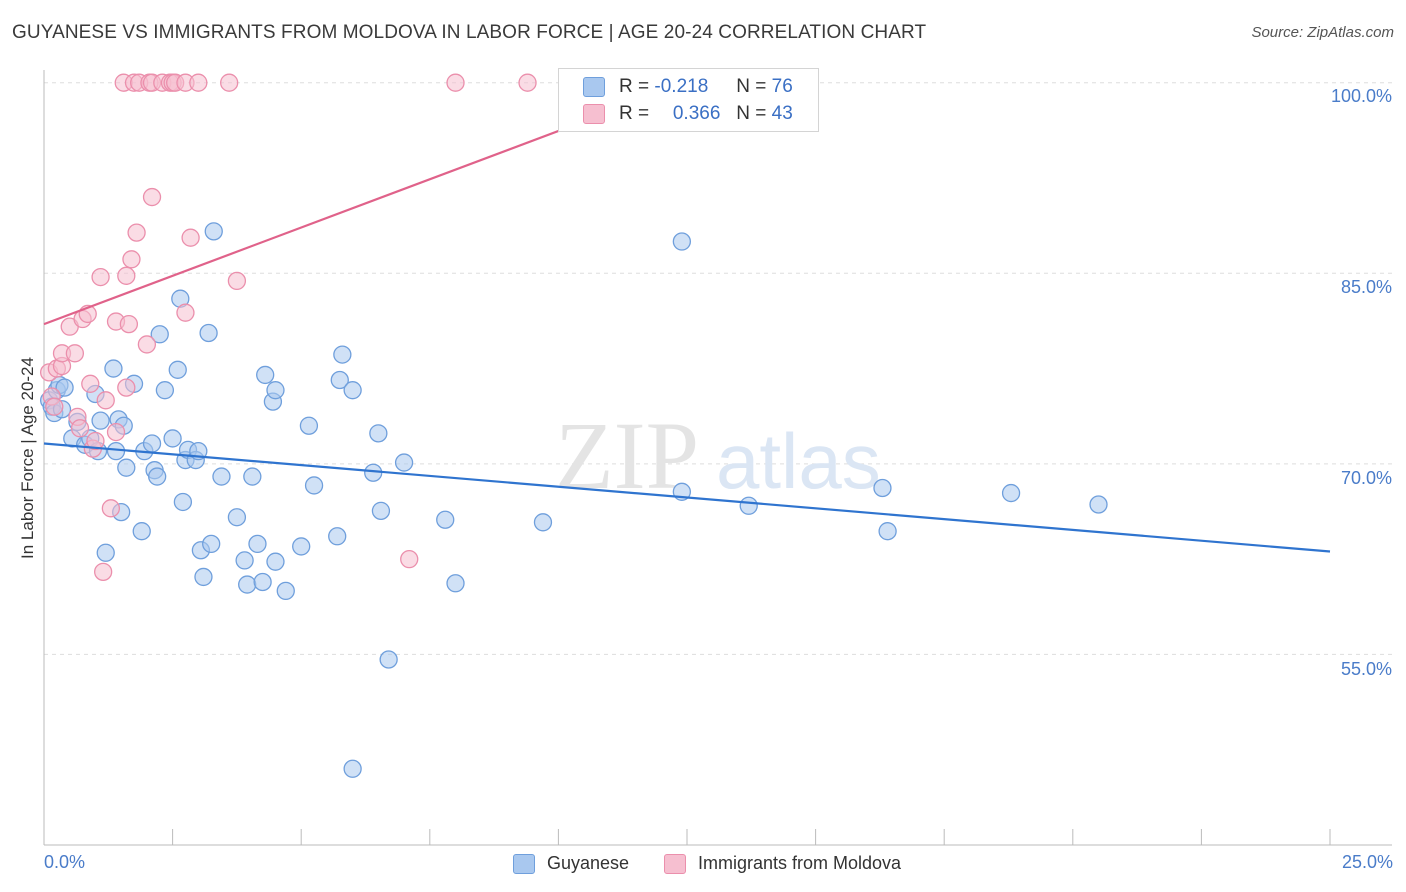 Image resolution: width=1406 pixels, height=892 pixels. Describe the element at coordinates (681, 86) in the screenshot. I see `r-value: -0.218` at that location.